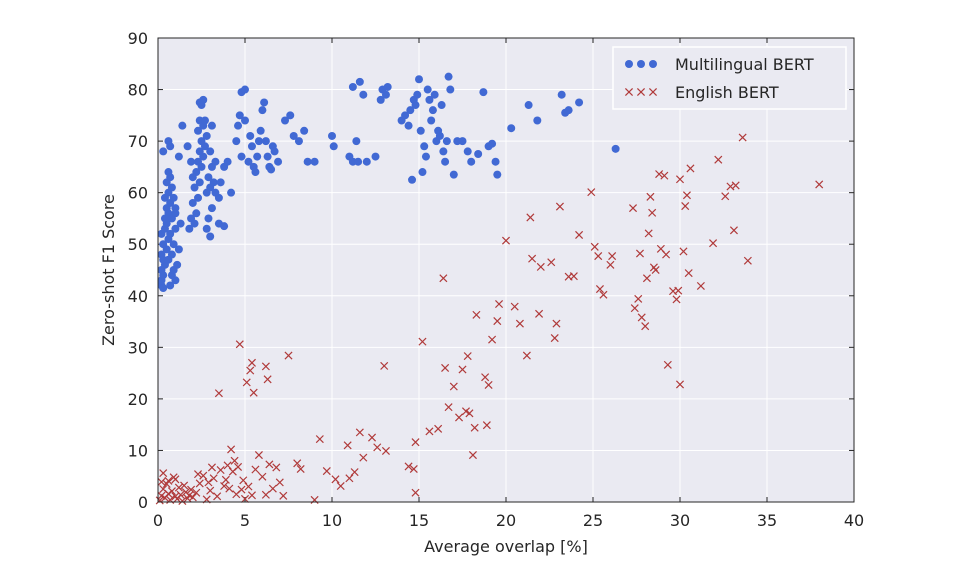 This screenshot has width=980, height=576. What do you see at coordinates (138, 38) in the screenshot?
I see `y-tick-label: 90` at bounding box center [138, 38].